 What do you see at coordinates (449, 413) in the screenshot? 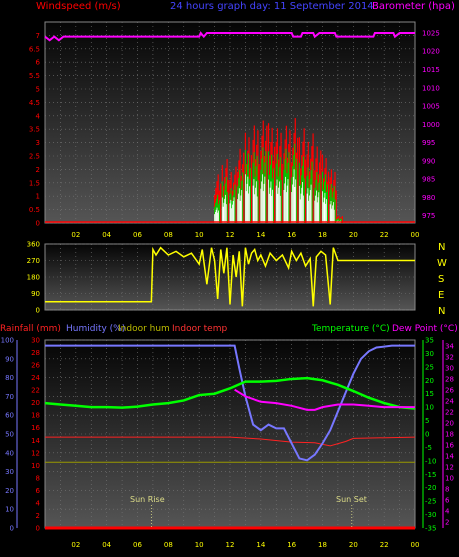
I see `indoor-tick-22: 22` at bounding box center [449, 413].